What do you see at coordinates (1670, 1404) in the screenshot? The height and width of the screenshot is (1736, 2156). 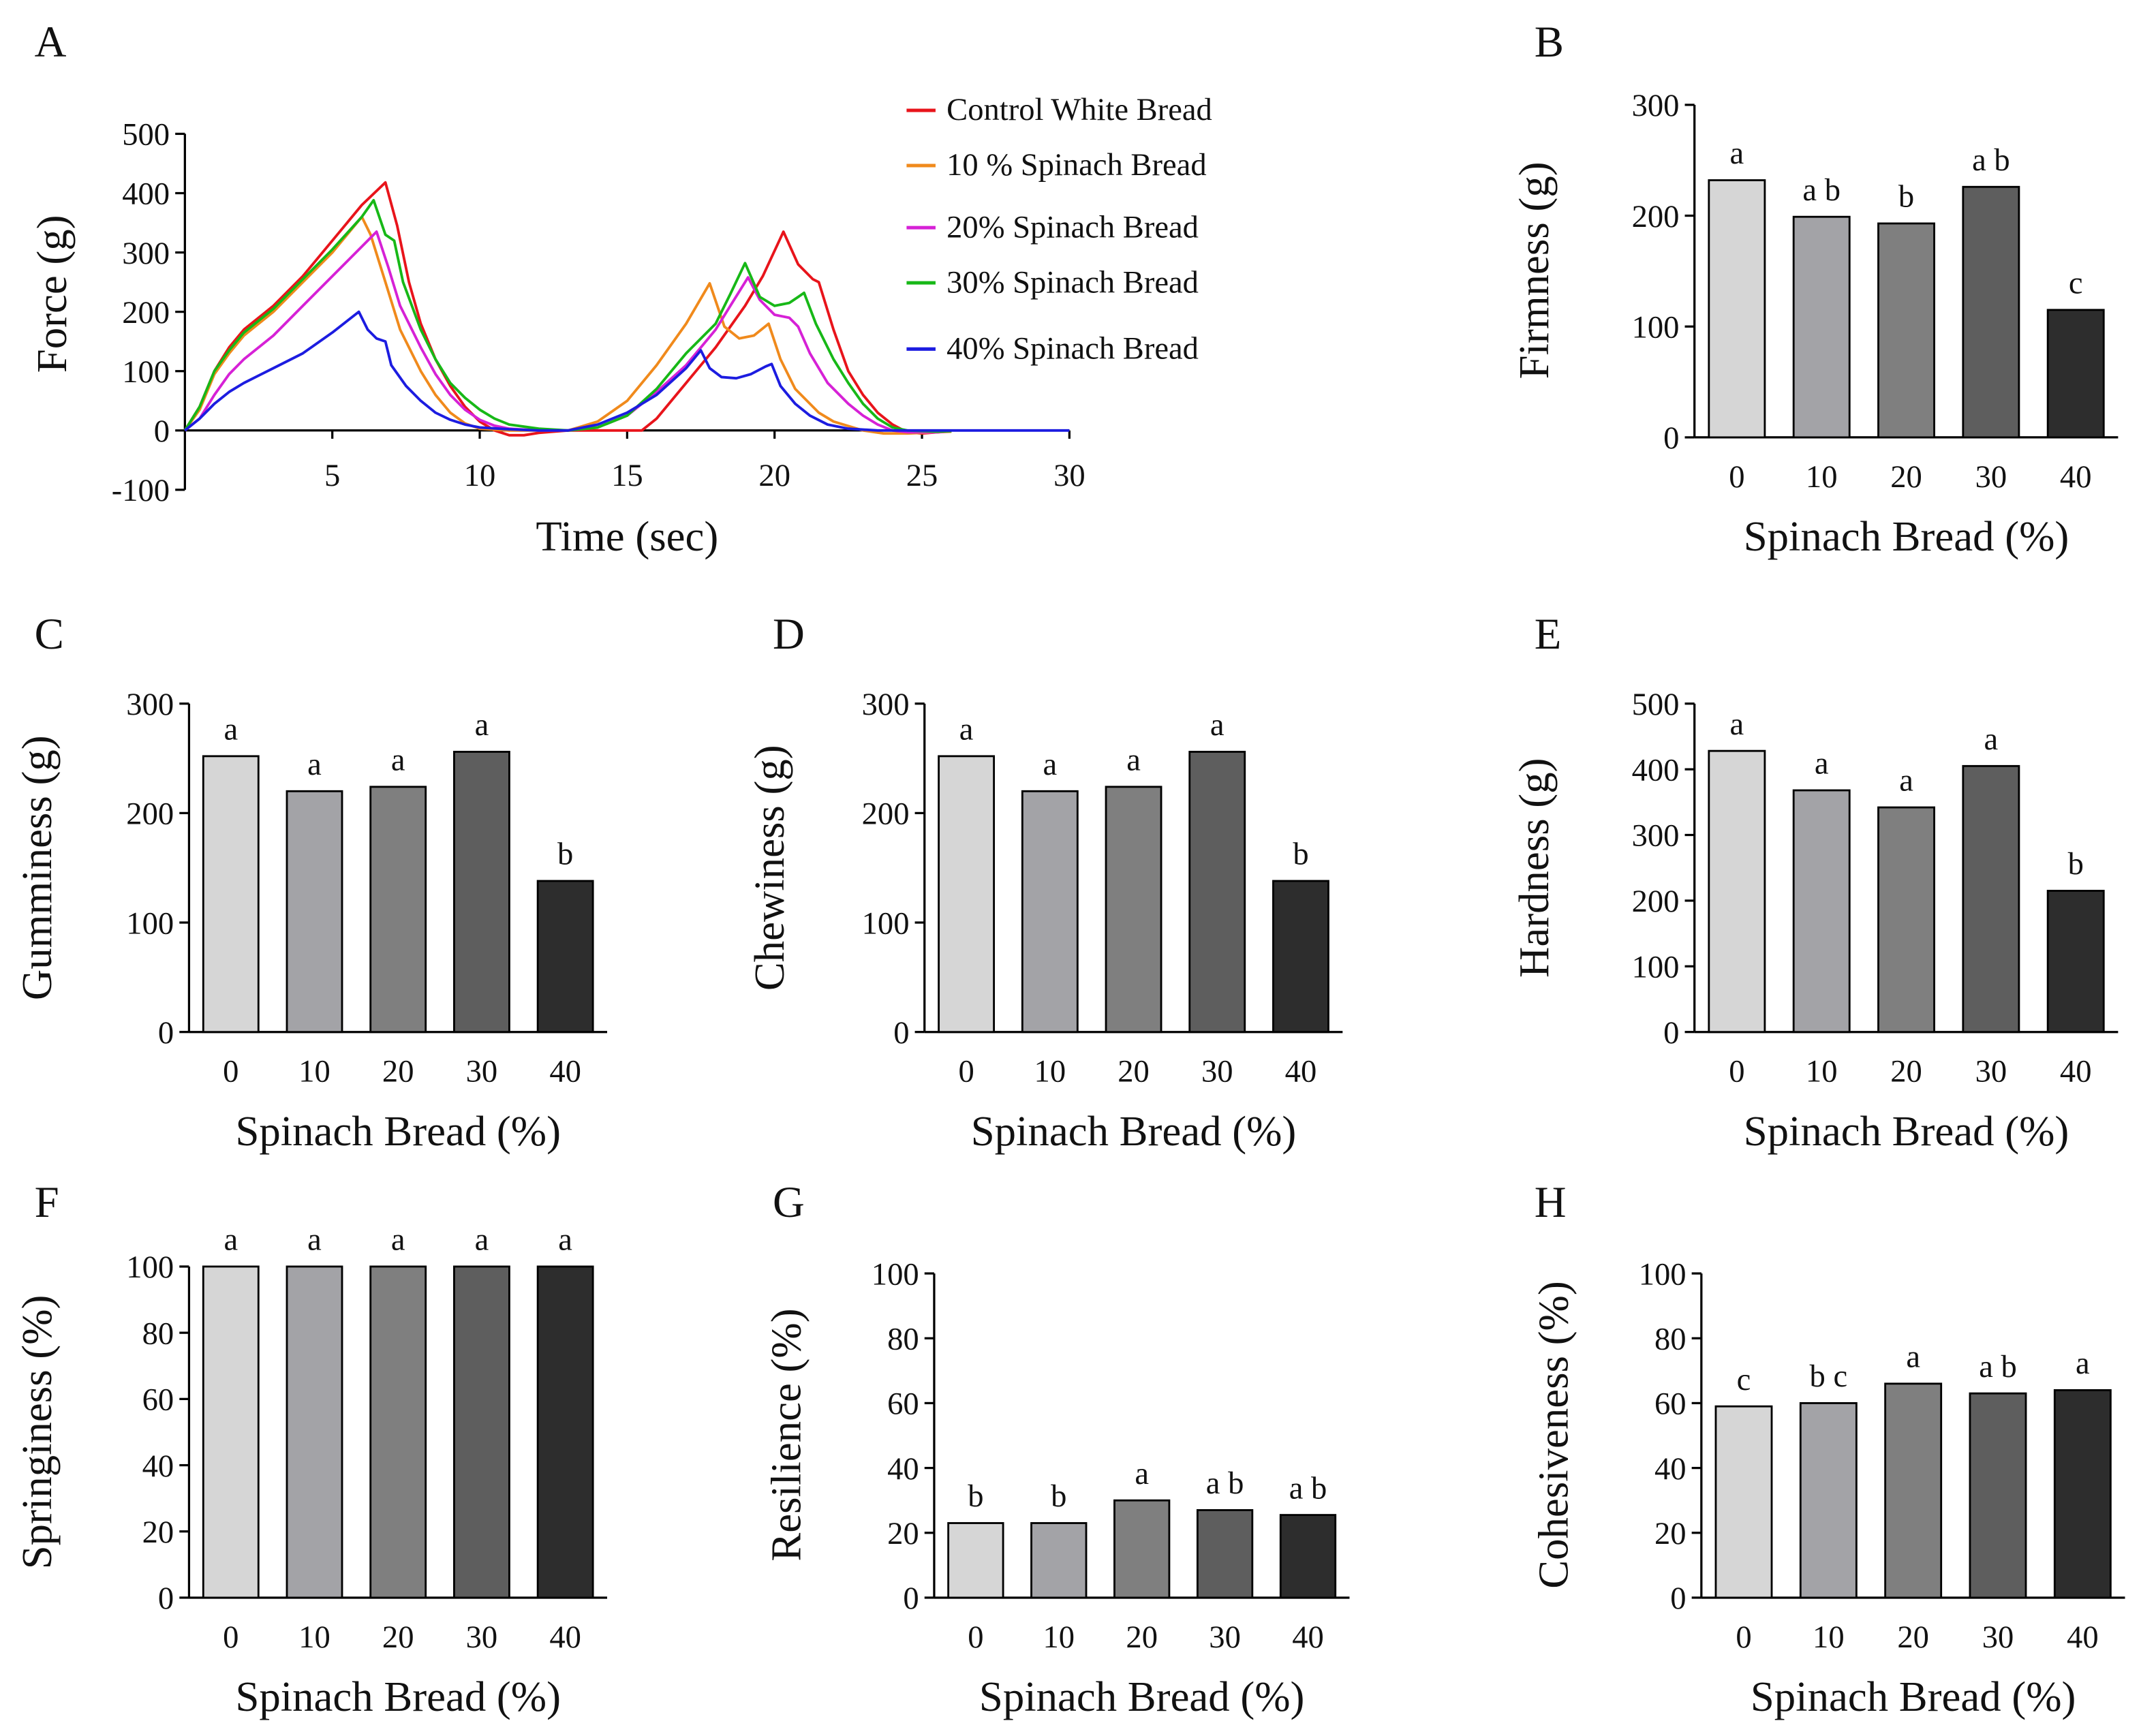 I see `y-tick-label: 60` at bounding box center [1670, 1404].